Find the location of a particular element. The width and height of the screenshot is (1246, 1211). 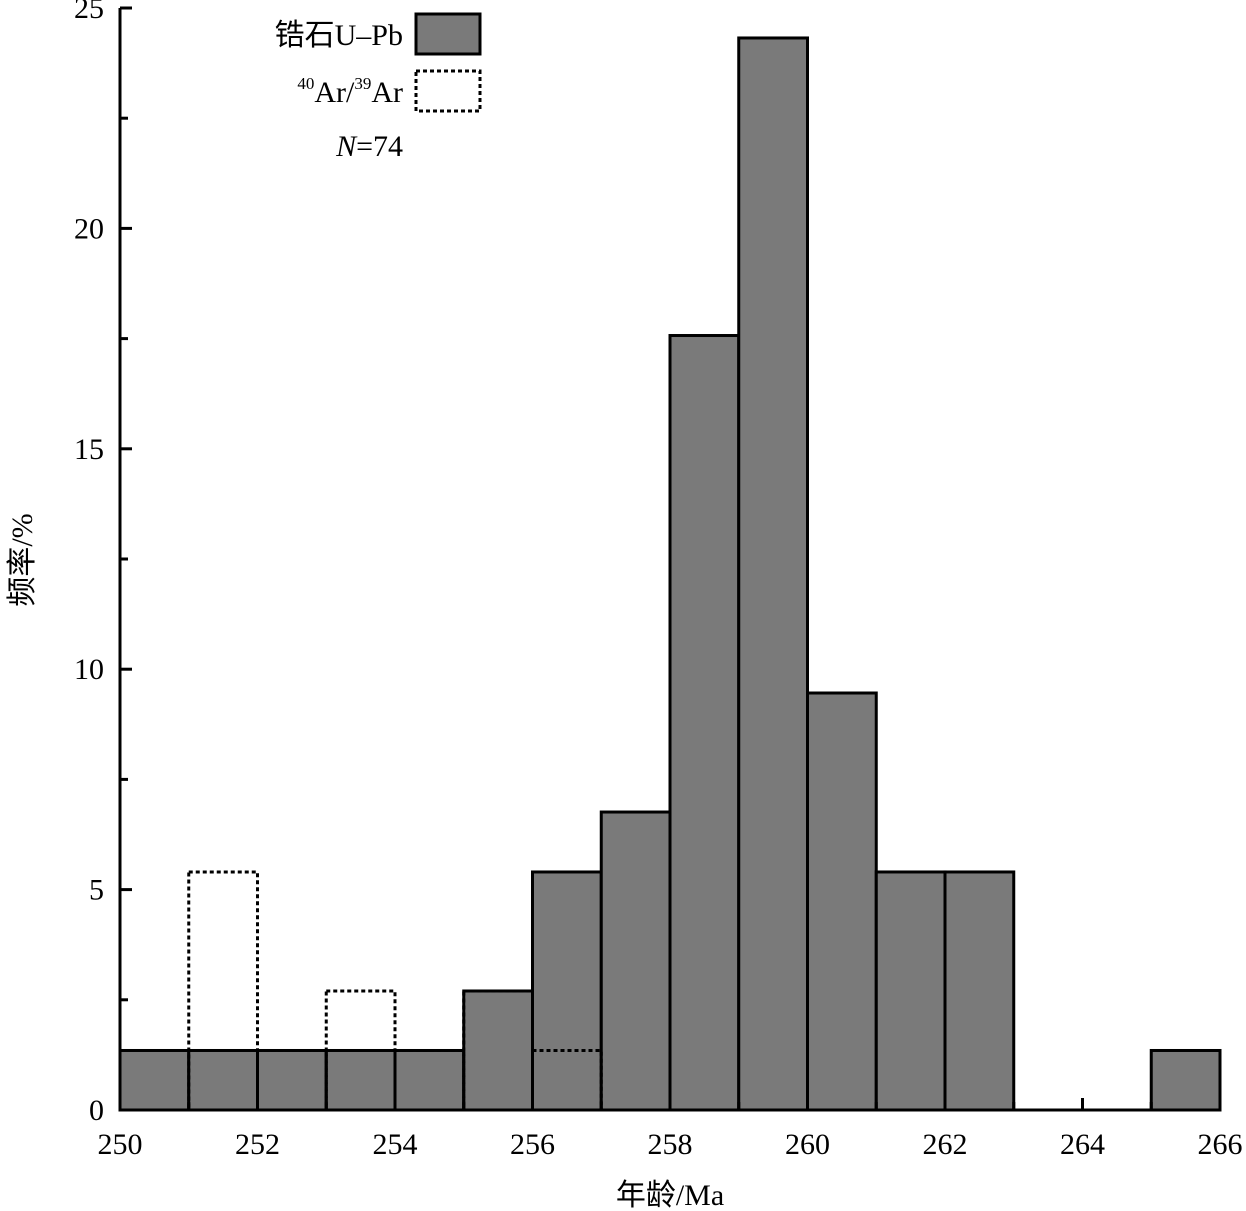

y-tick-label: 25 is located at coordinates (89, 12).